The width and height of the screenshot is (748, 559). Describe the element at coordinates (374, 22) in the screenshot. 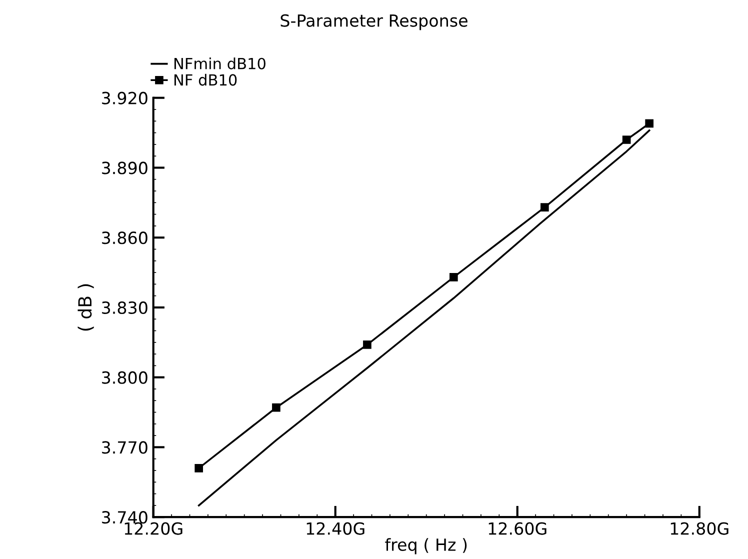

I see `chart-title: S-Parameter Response` at that location.